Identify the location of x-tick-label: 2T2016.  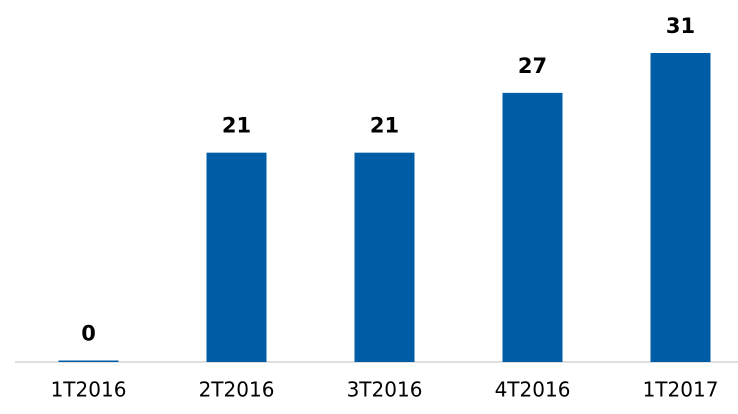
(237, 390).